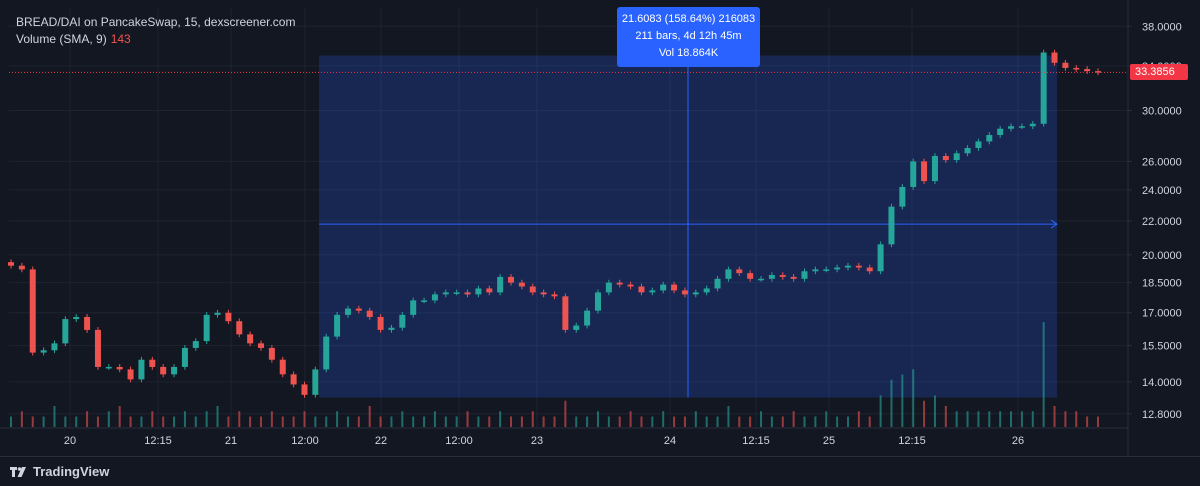  I want to click on price-tick-label: 12.8000, so click(1162, 415).